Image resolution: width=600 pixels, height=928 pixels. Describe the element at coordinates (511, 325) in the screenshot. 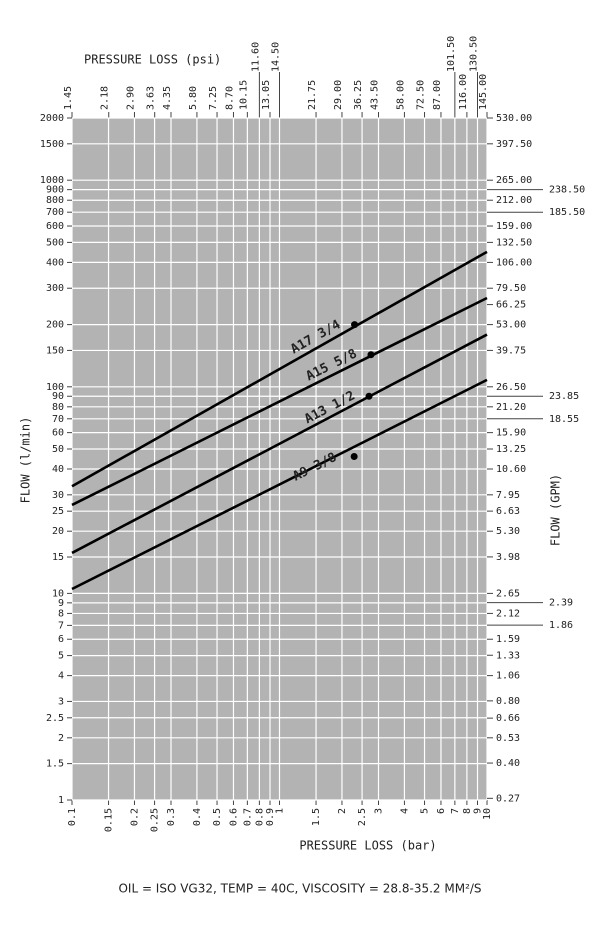

I see `y2-tick-label: 53.00` at that location.